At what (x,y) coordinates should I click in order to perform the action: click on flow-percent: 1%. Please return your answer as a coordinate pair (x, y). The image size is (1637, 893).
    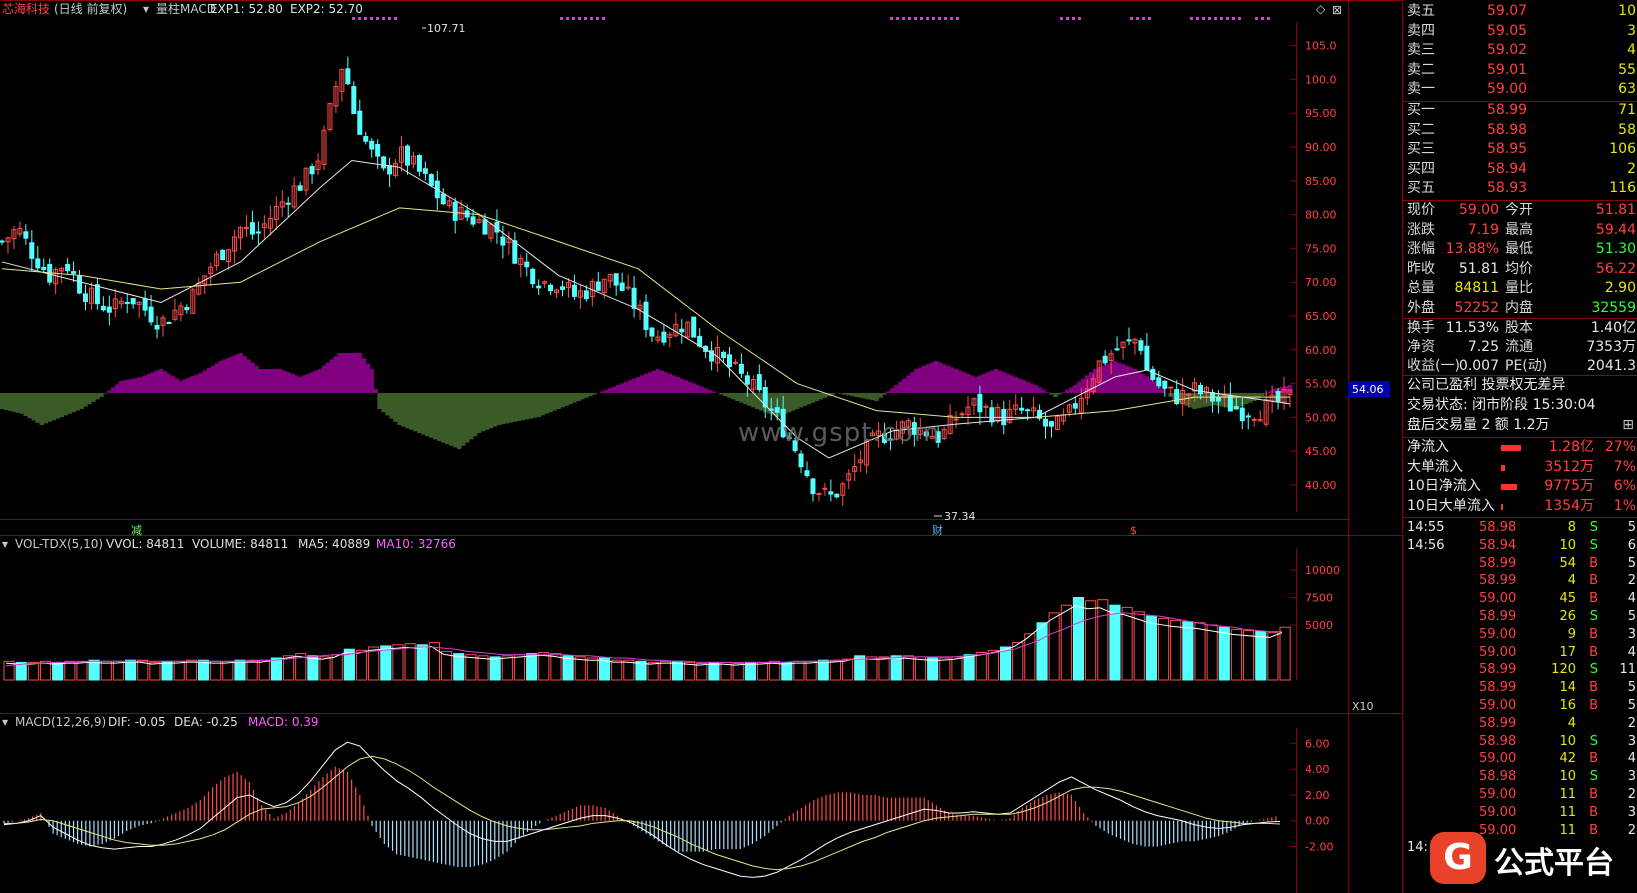
    Looking at the image, I should click on (1624, 505).